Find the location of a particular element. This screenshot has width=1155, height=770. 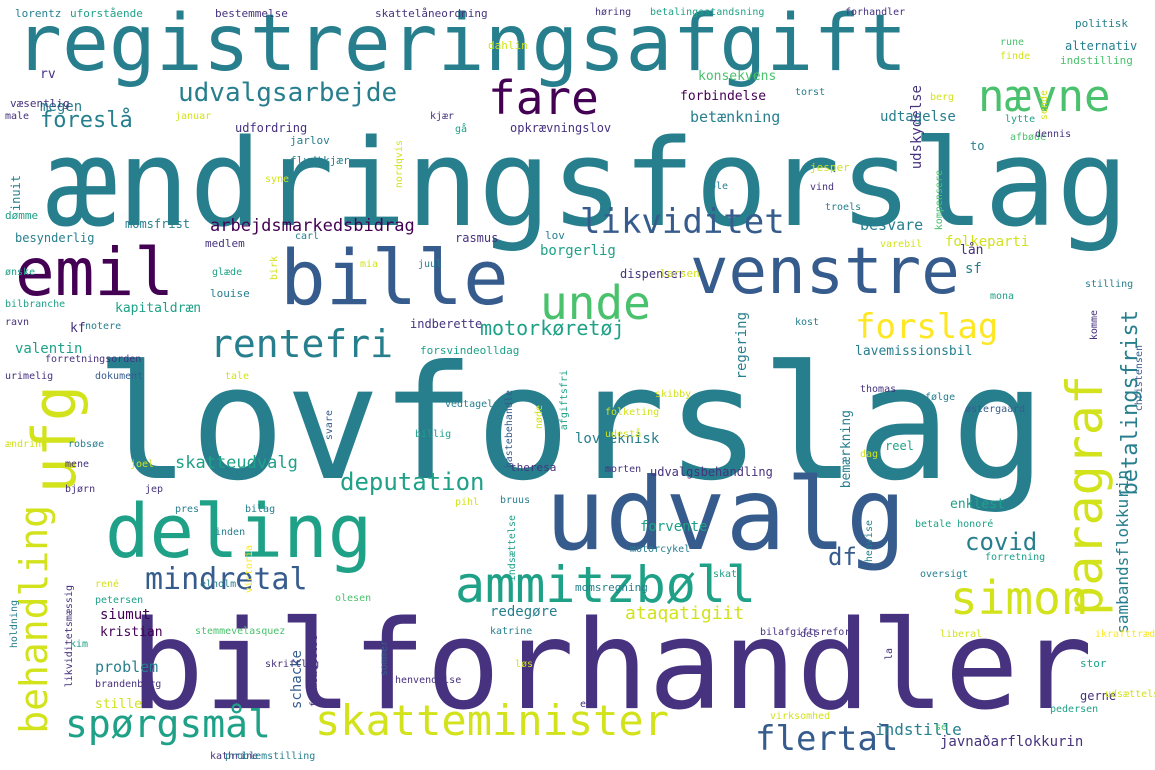

cloud-word: deputation is located at coordinates (412, 482).